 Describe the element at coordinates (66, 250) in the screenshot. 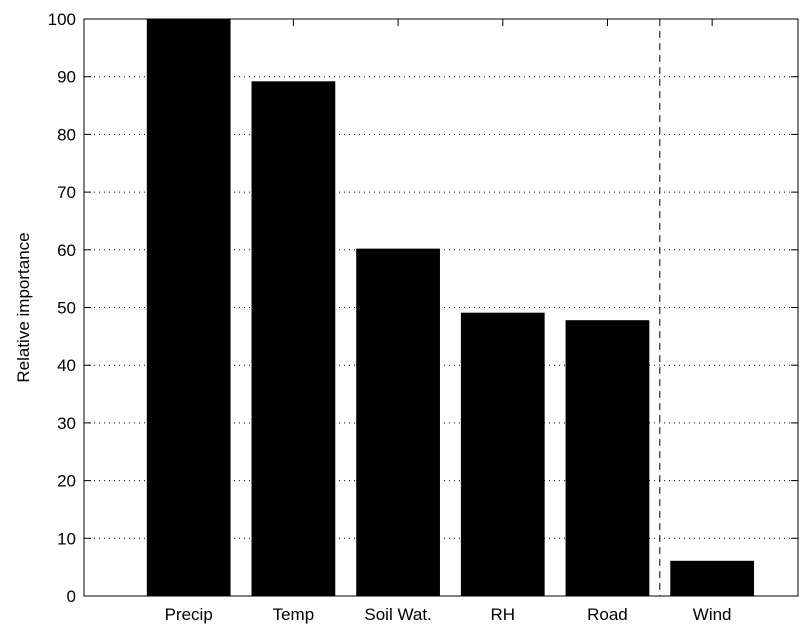

I see `y-tick-label: 60` at that location.